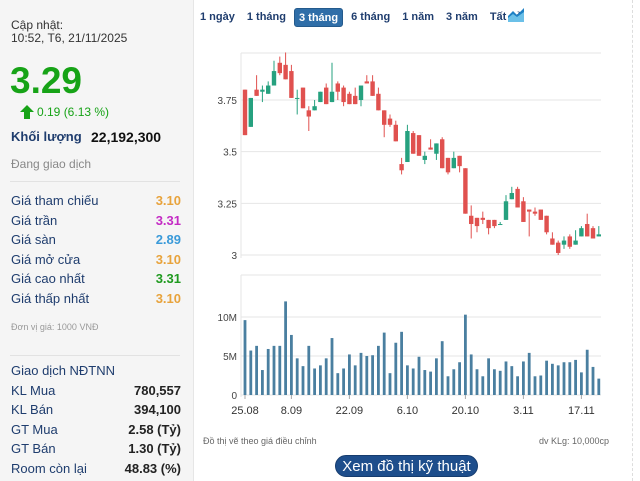 This screenshot has width=640, height=481. I want to click on price-value: 3.10, so click(168, 259).